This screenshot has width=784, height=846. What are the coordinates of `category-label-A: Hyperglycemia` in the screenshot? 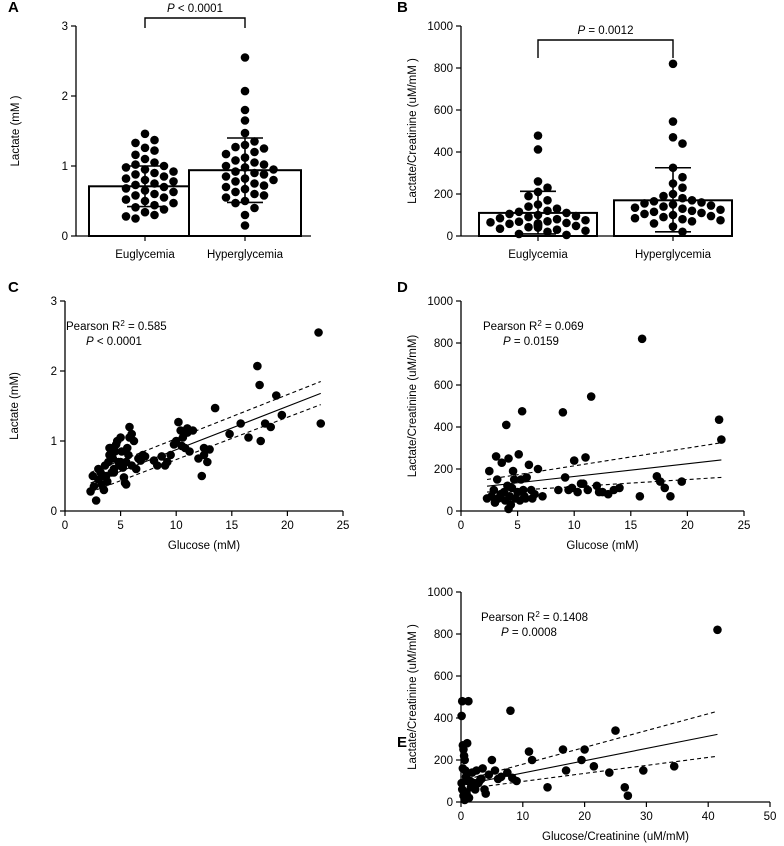 It's located at (245, 255).